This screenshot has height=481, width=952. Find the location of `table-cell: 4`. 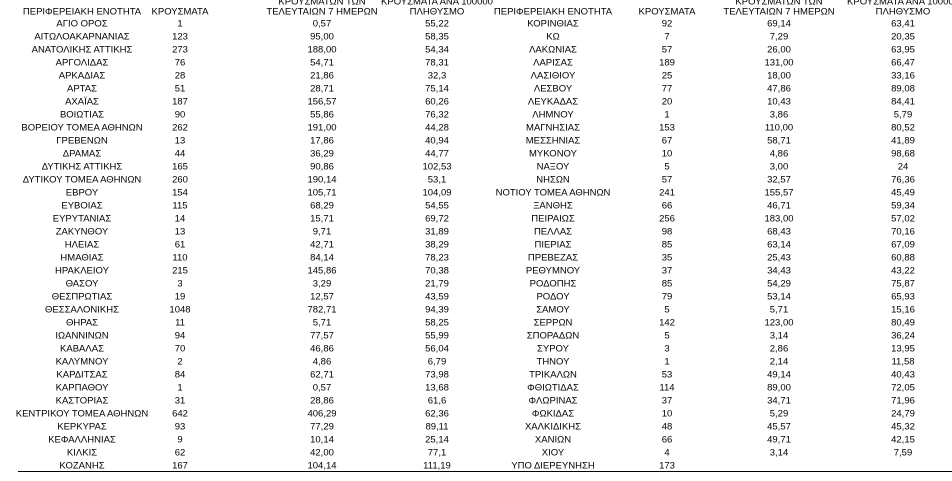

table-cell: 4 is located at coordinates (667, 453).